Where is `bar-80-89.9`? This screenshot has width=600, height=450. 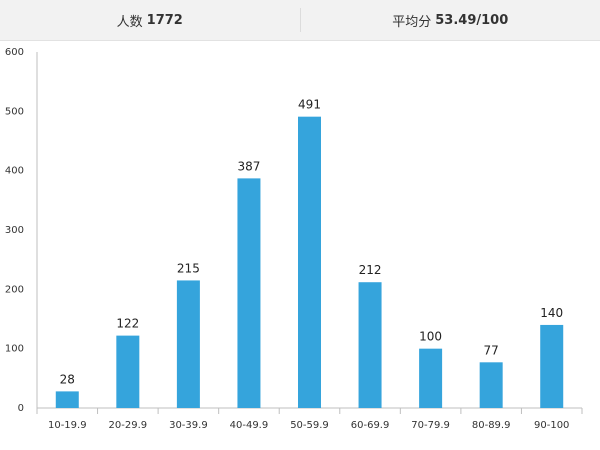 bar-80-89.9 is located at coordinates (491, 385).